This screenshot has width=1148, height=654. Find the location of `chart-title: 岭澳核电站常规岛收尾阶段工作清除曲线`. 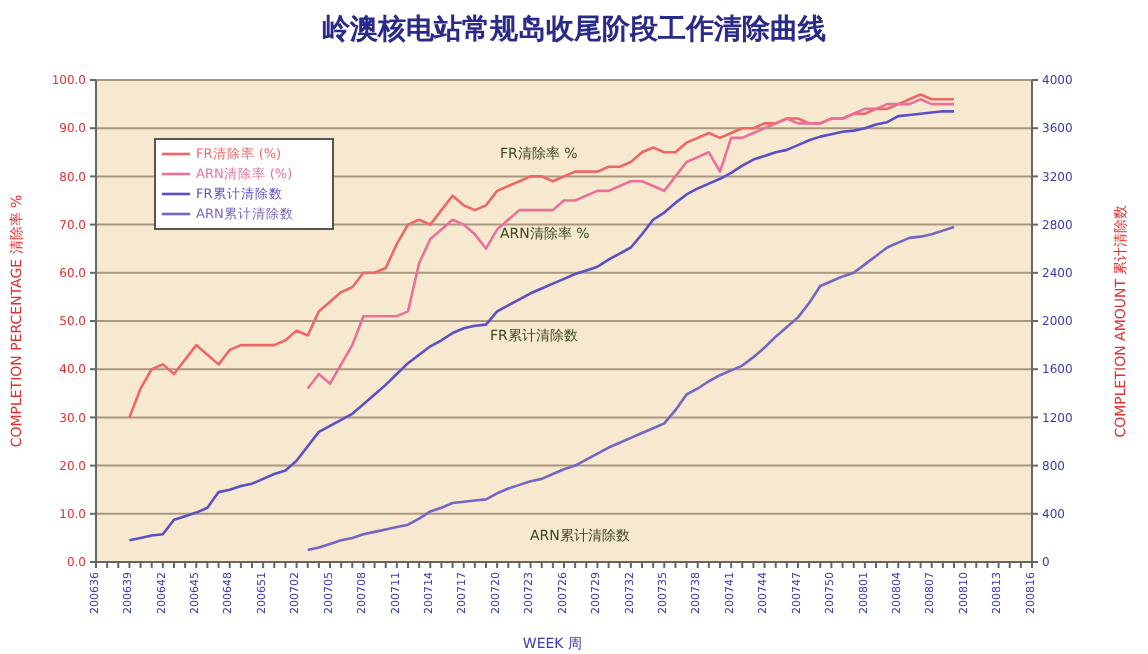

chart-title: 岭澳核电站常规岛收尾阶段工作清除曲线 is located at coordinates (574, 30).